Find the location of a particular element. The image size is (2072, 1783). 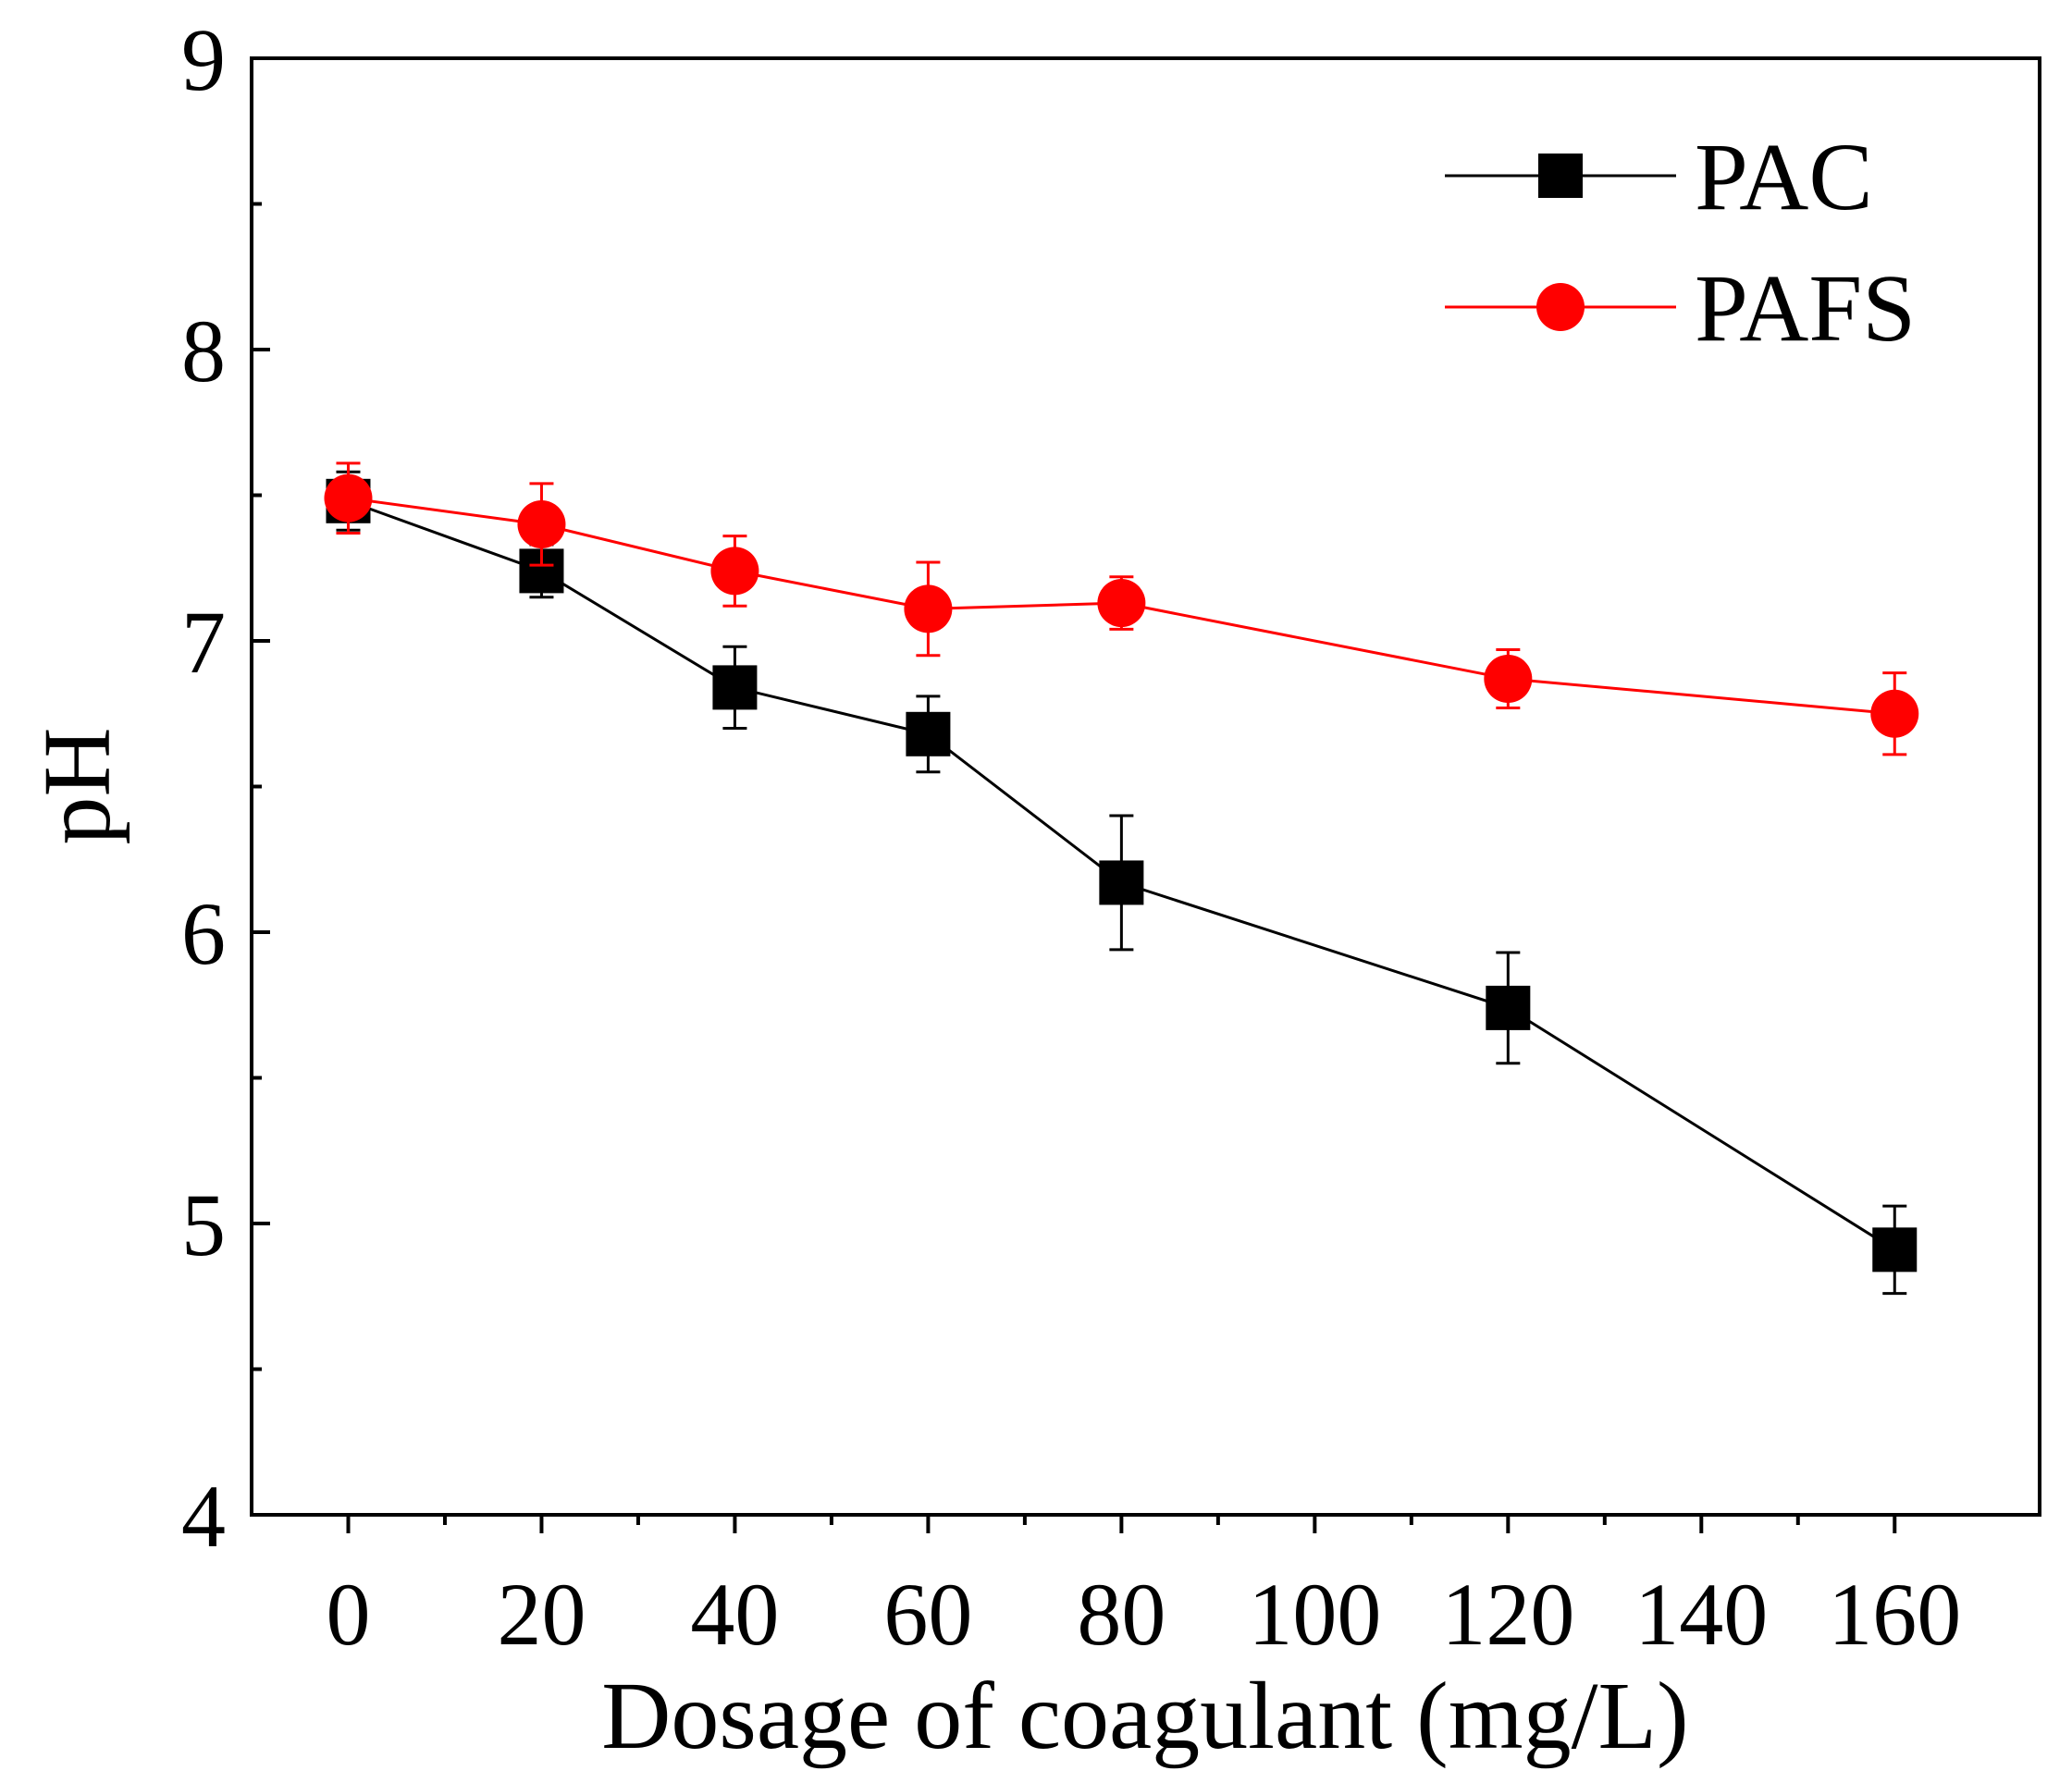

y-tick-label: 6 is located at coordinates (203, 933).